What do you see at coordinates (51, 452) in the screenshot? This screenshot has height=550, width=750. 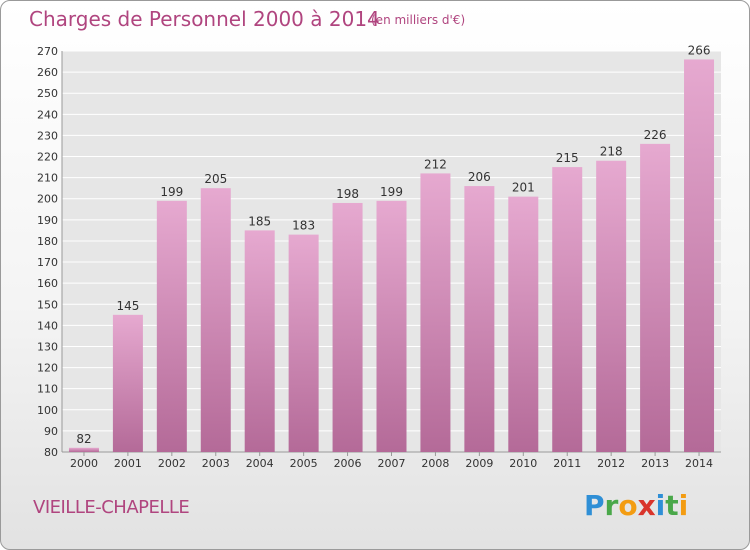 I see `y-tick-label: 80` at bounding box center [51, 452].